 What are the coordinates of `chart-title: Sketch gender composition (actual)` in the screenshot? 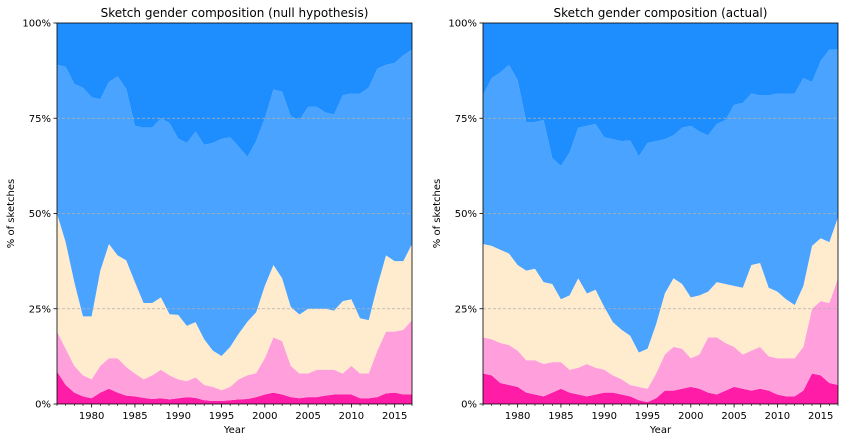 It's located at (661, 13).